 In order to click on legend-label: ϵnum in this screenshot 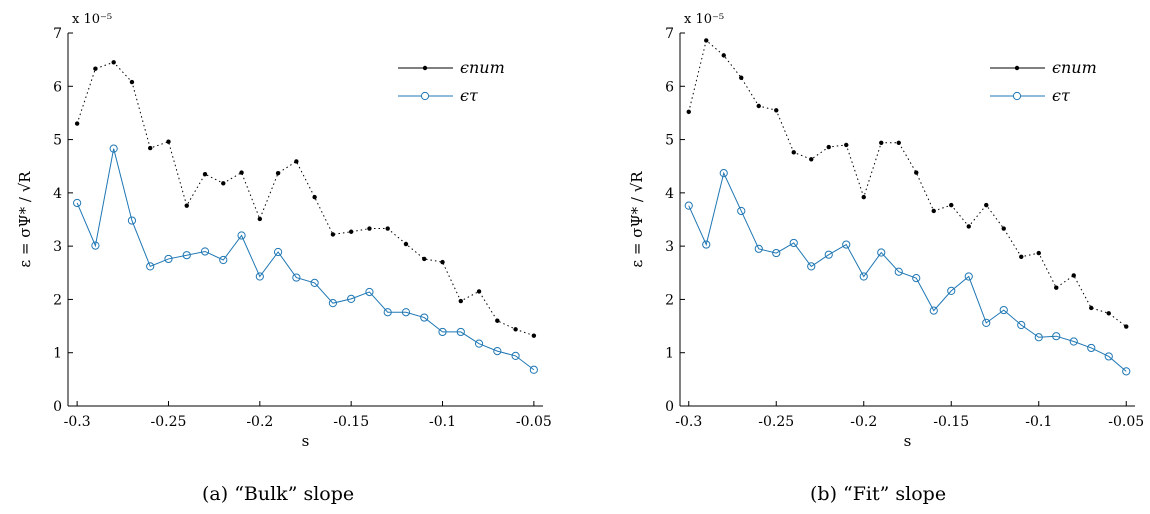, I will do `click(482, 67)`.